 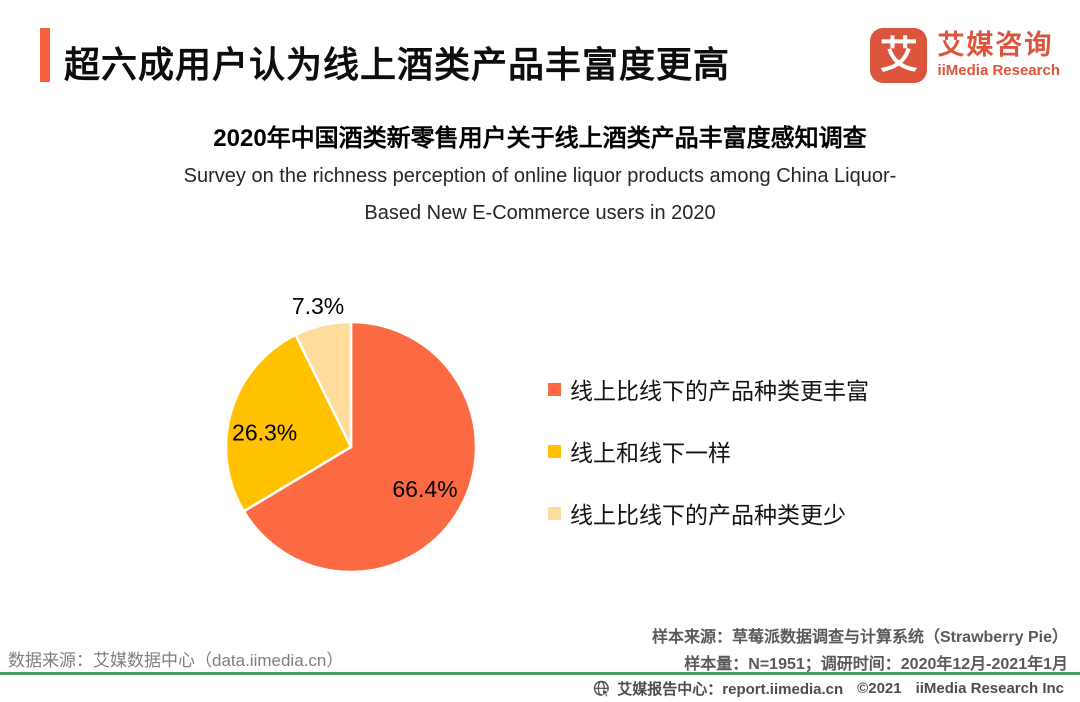 What do you see at coordinates (998, 71) in the screenshot?
I see `logo-name-en: iiMedia Research` at bounding box center [998, 71].